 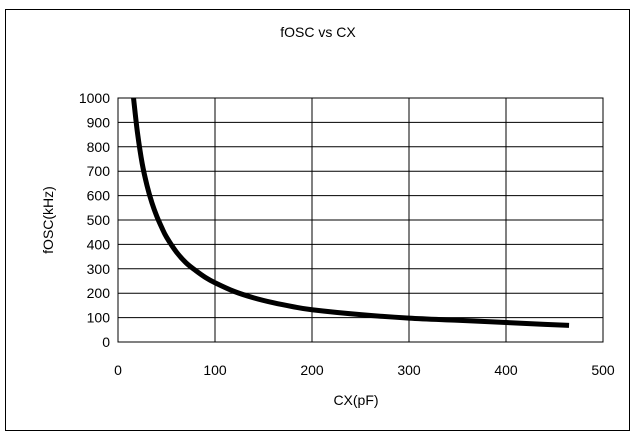 What do you see at coordinates (94, 98) in the screenshot?
I see `y-tick-label: 1000` at bounding box center [94, 98].